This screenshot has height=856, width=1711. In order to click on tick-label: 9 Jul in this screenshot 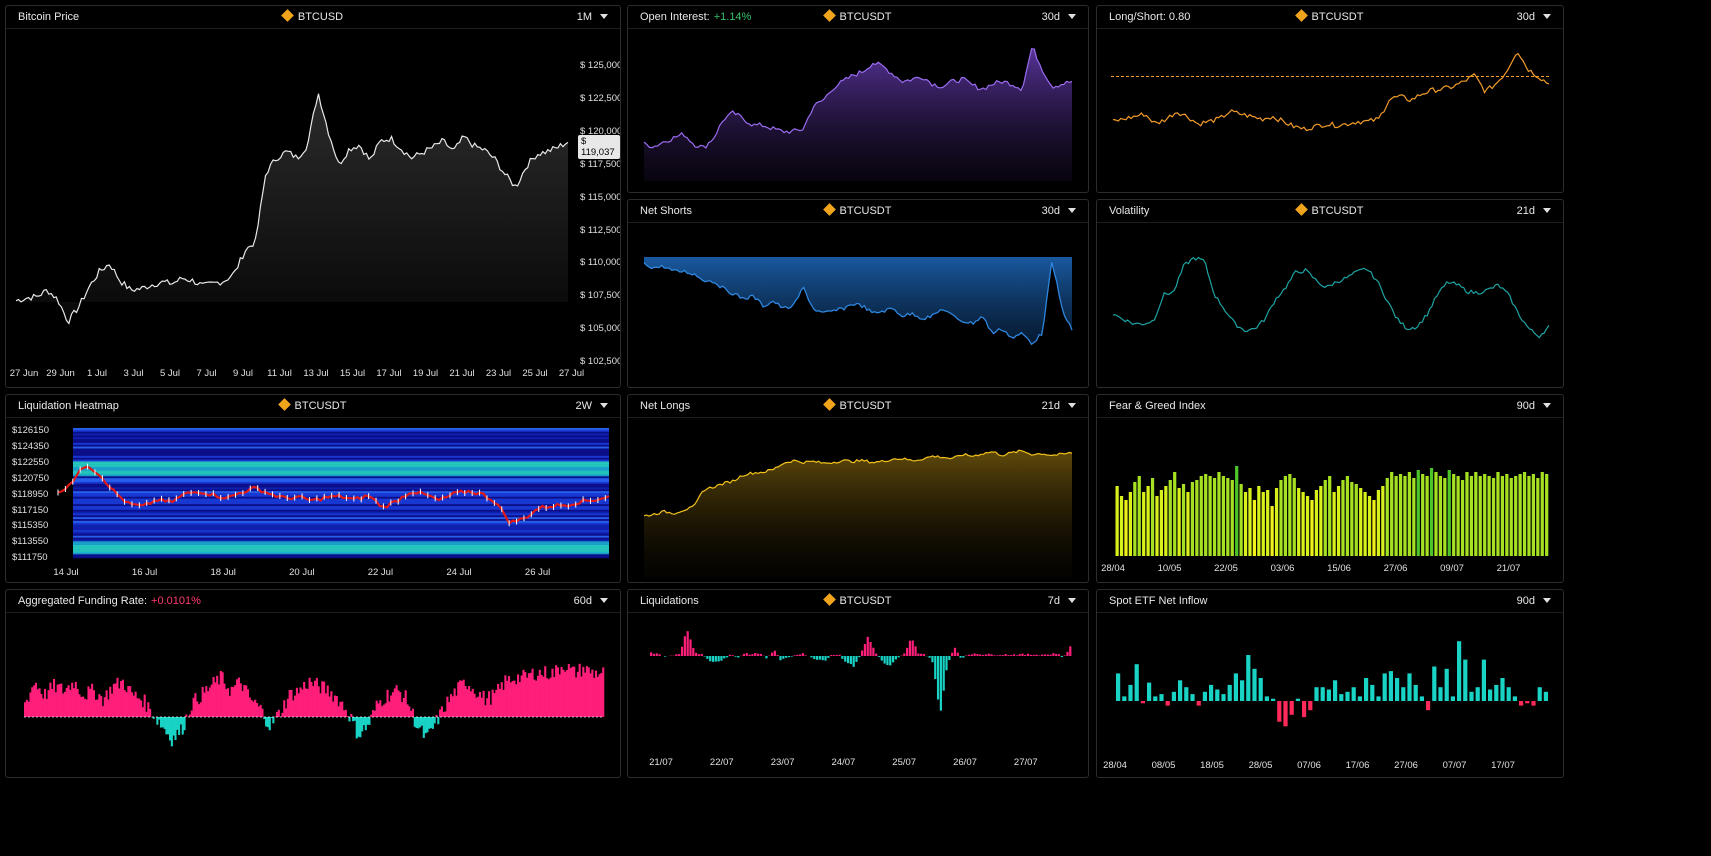, I will do `click(243, 373)`.